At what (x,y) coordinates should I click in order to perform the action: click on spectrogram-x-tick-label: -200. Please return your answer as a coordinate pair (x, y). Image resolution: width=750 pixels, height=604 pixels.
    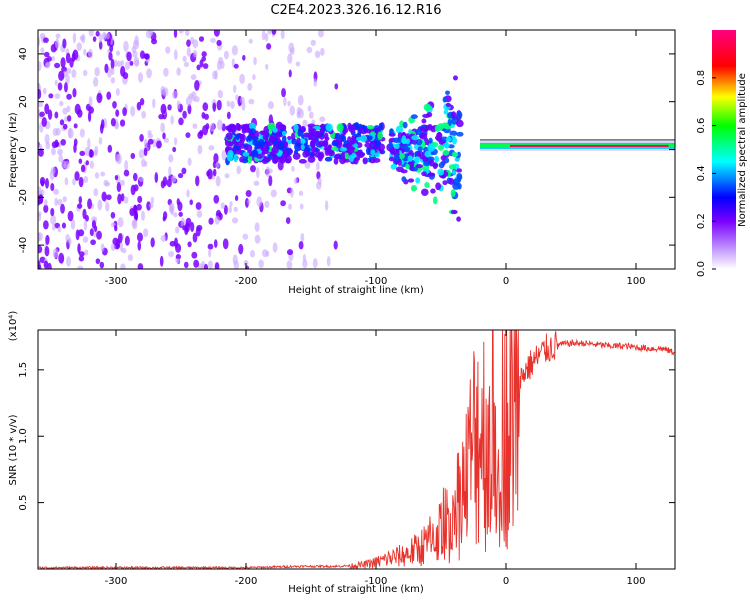
    Looking at the image, I should click on (246, 281).